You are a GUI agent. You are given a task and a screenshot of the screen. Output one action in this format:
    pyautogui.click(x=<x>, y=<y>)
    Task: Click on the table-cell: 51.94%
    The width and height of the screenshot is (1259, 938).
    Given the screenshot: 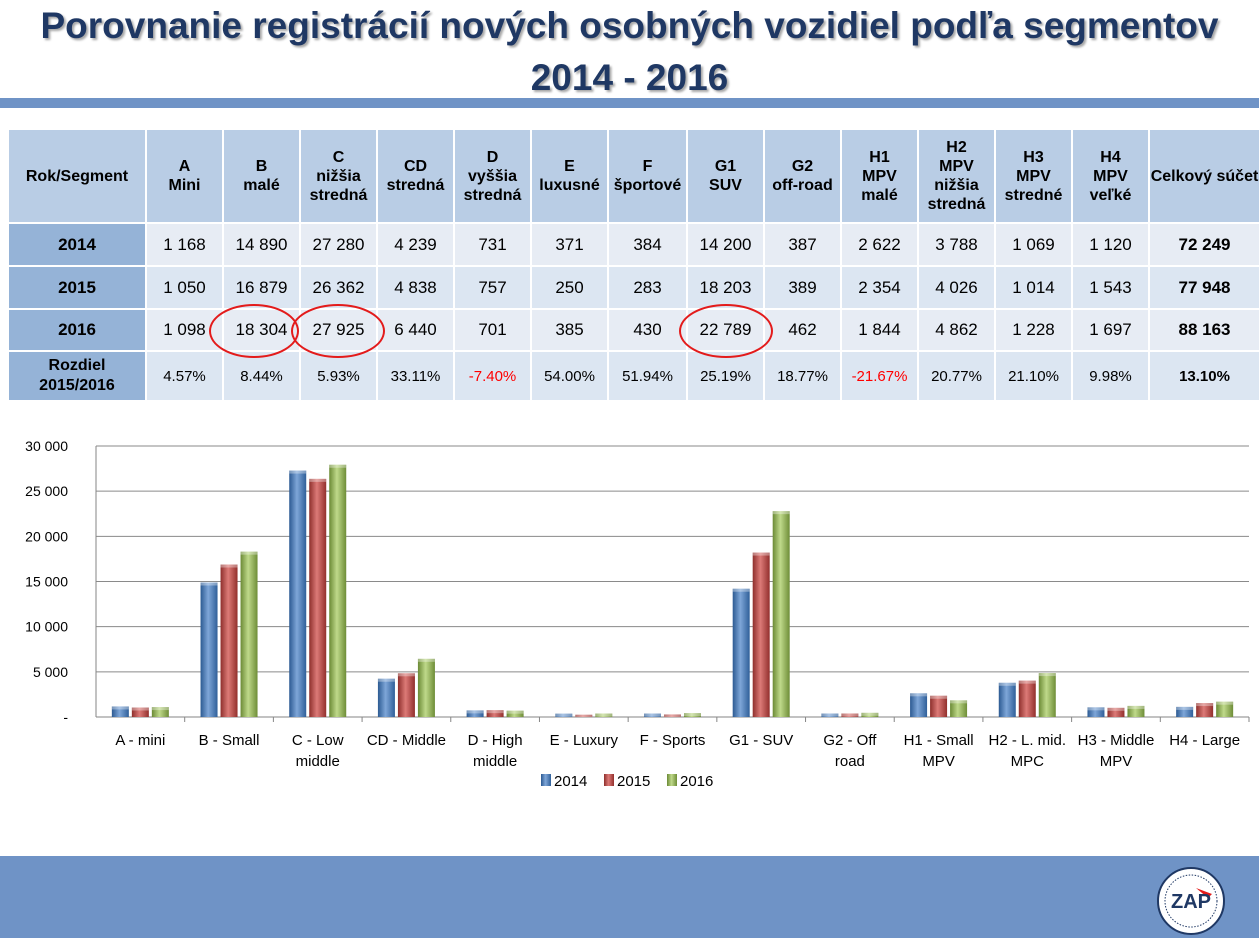 What is the action you would take?
    pyautogui.click(x=647, y=376)
    